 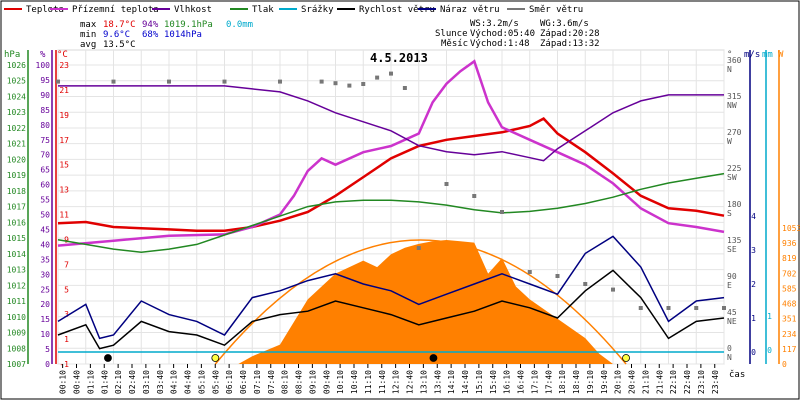 What do you see at coordinates (454, 44) in the screenshot?
I see `moon-label: Měsíc` at bounding box center [454, 44].